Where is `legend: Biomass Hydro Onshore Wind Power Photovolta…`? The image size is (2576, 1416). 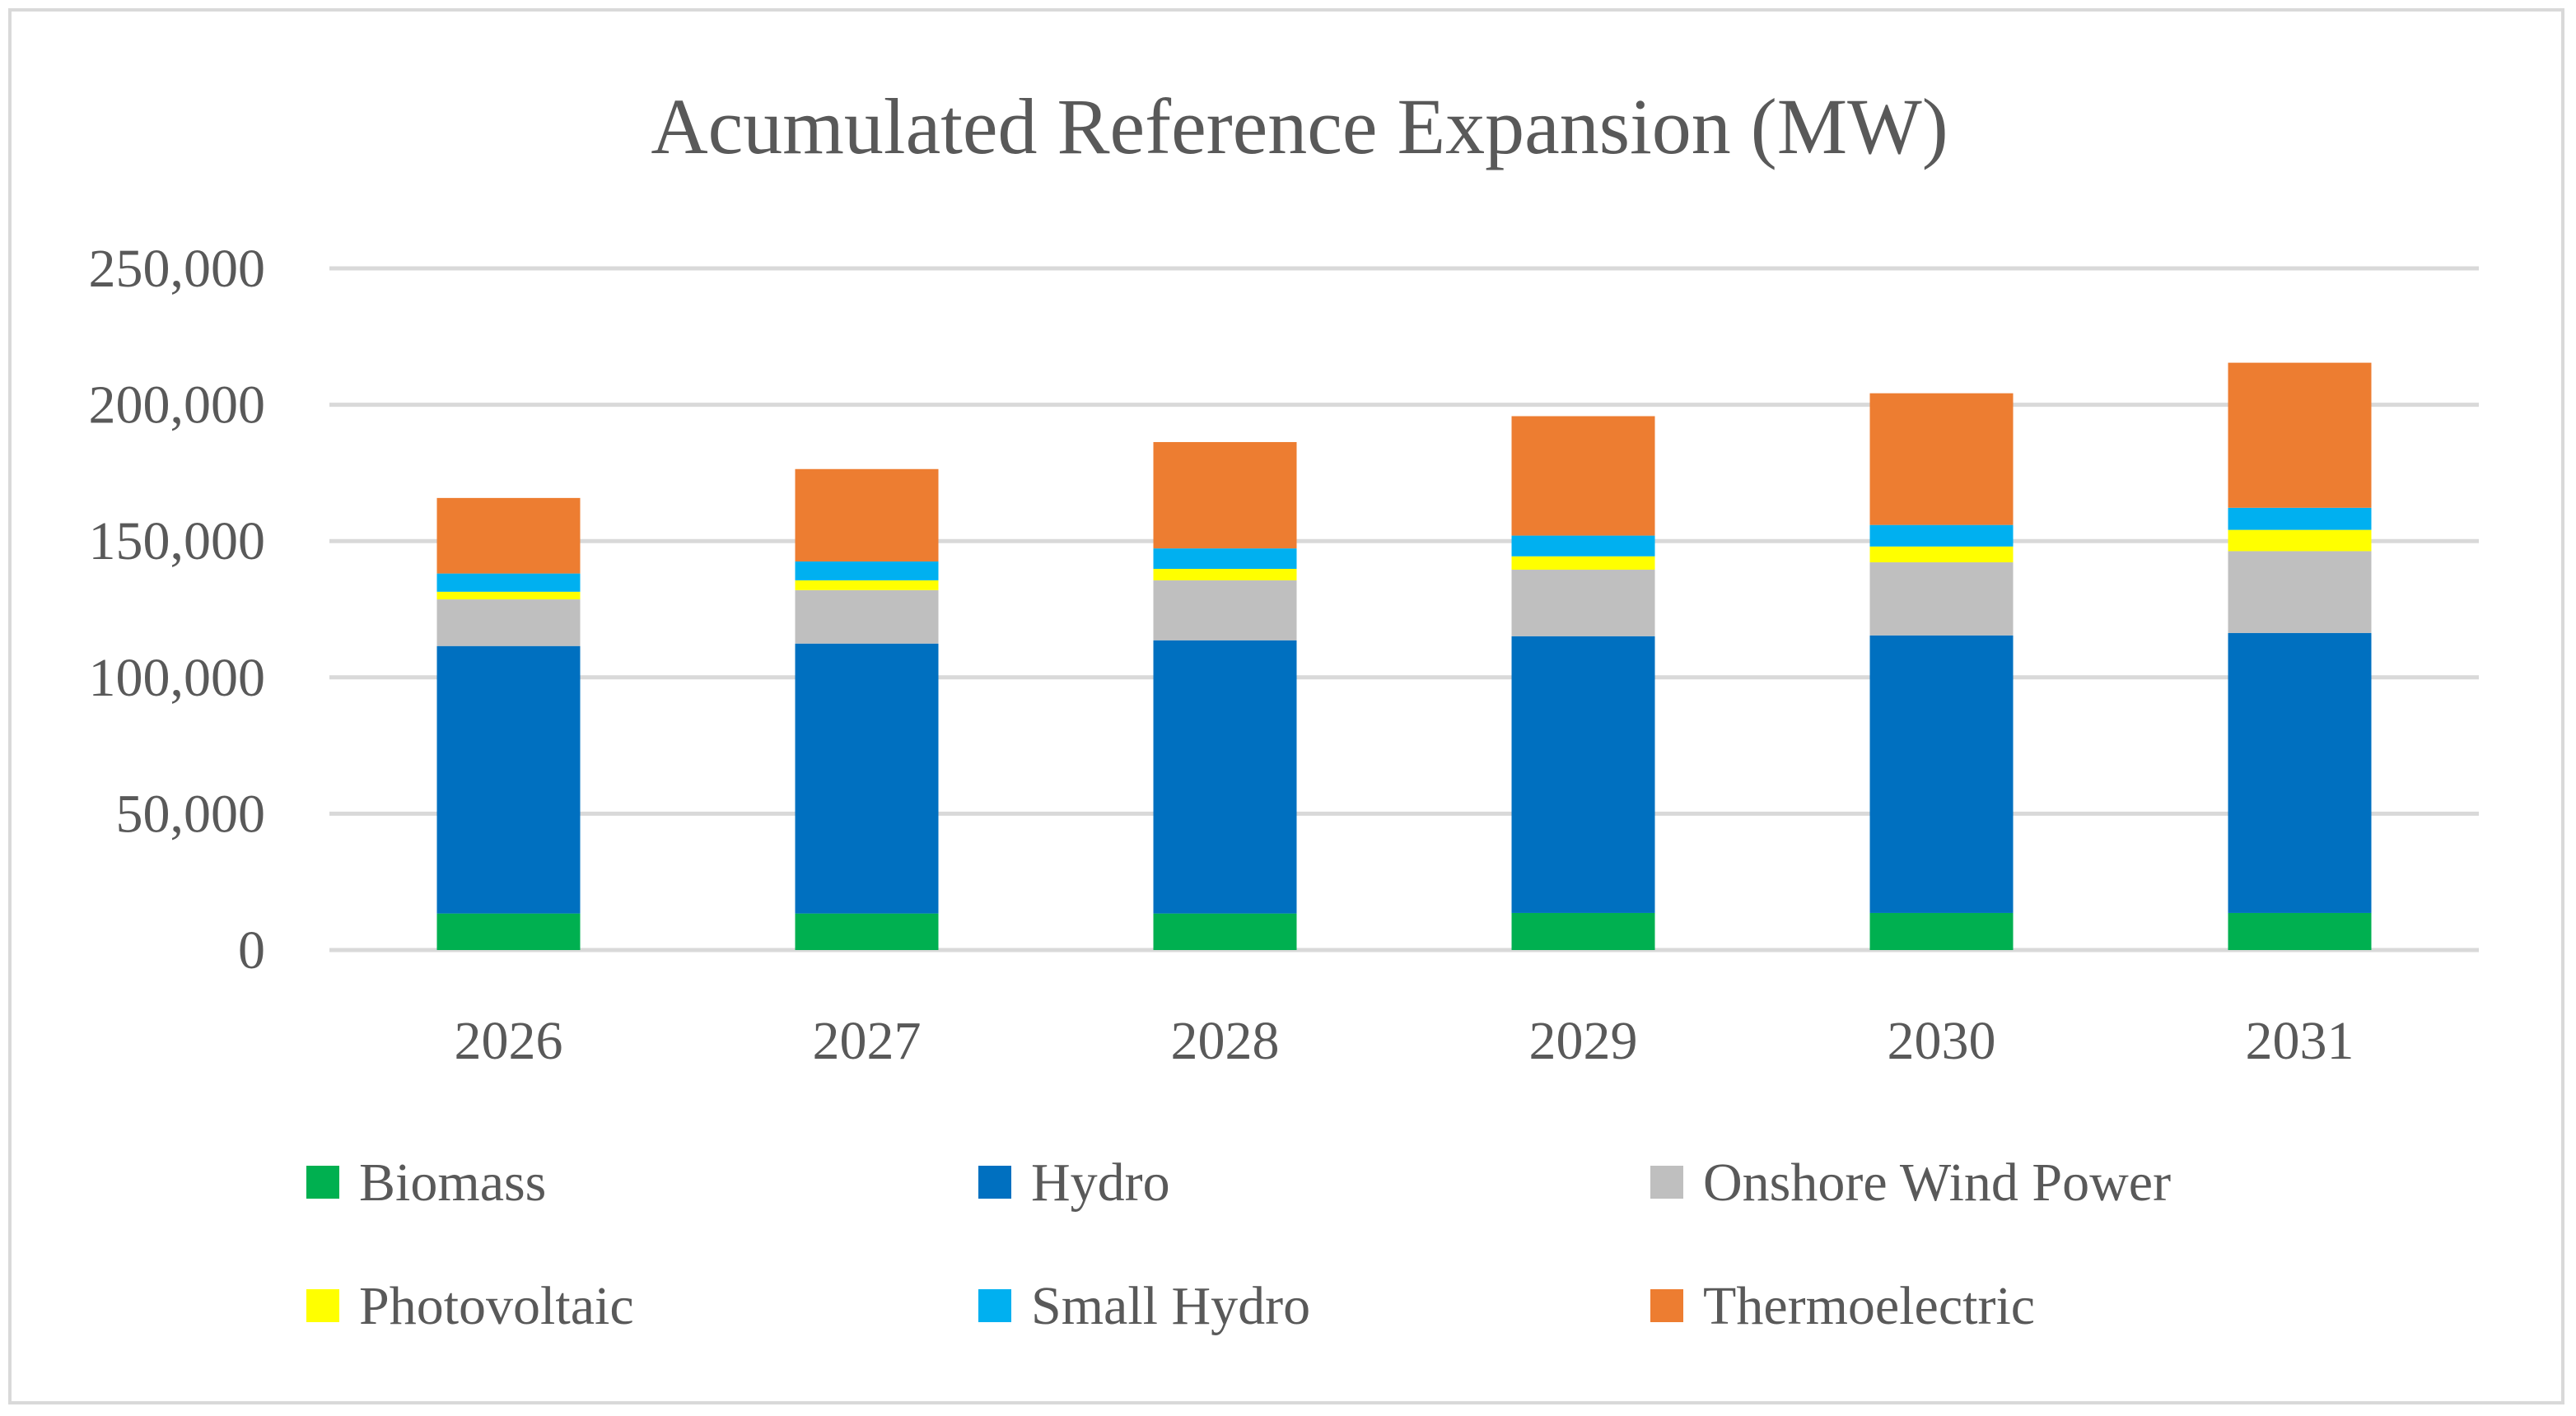
legend: Biomass Hydro Onshore Wind Power Photovolta… is located at coordinates (1238, 1244).